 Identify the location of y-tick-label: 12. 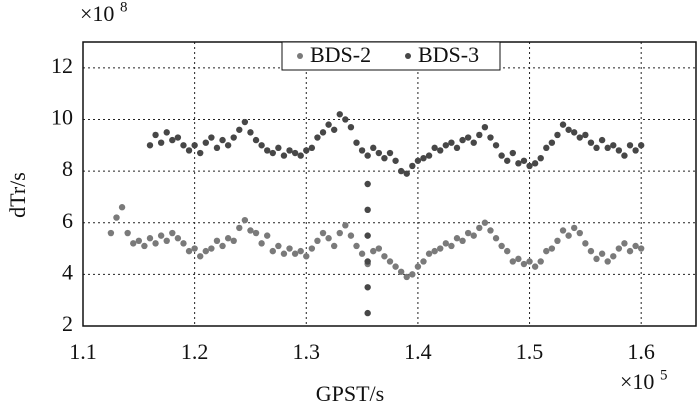
(62, 65).